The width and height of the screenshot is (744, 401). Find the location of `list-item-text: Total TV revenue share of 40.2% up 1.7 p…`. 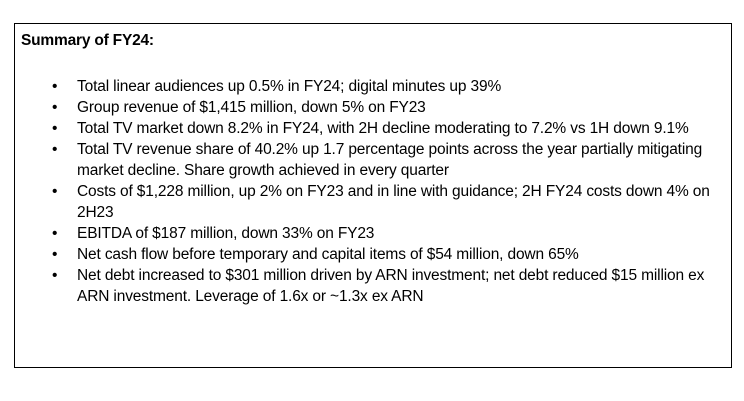

list-item-text: Total TV revenue share of 40.2% up 1.7 p… is located at coordinates (390, 160).